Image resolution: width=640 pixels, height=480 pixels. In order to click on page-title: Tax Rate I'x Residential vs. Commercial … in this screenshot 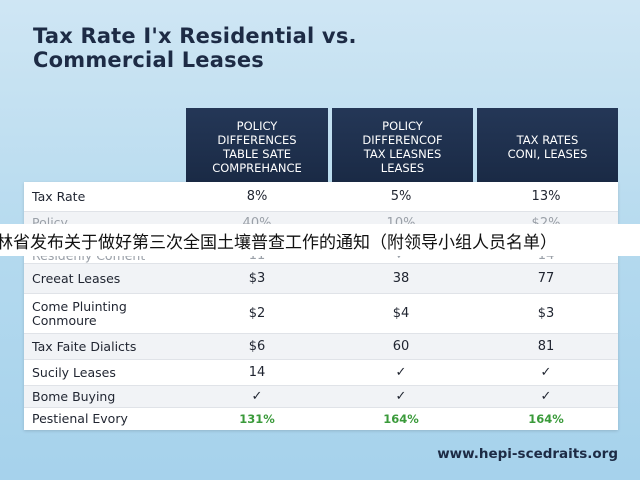, I will do `click(243, 48)`.